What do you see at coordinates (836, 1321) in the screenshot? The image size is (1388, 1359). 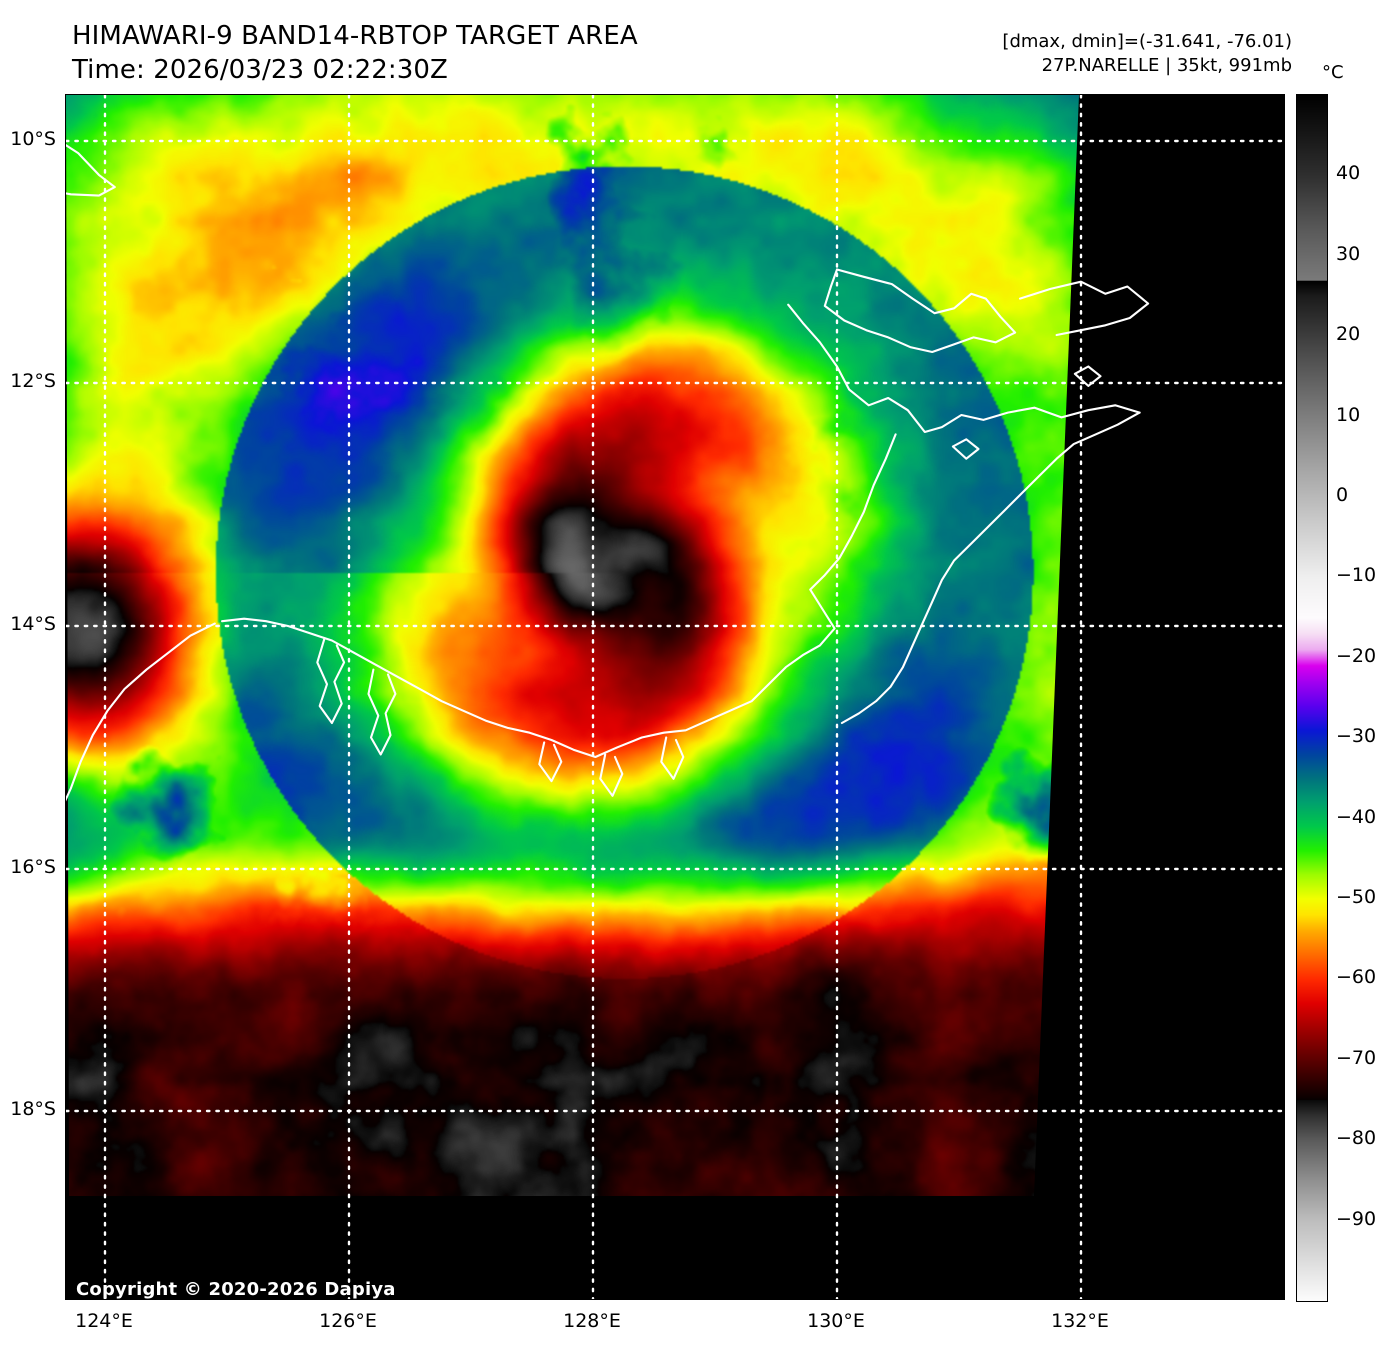 I see `longitude-tick-label: 130°E` at bounding box center [836, 1321].